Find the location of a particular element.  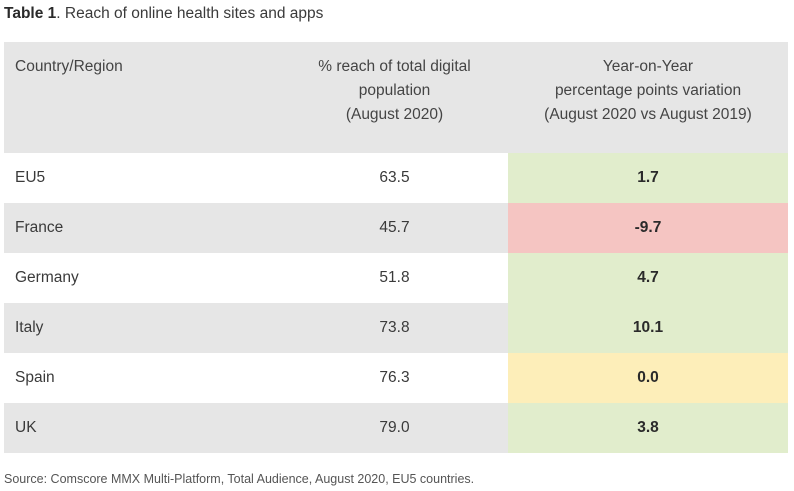

table-row: Spain 76.3 0.0 is located at coordinates (396, 378).